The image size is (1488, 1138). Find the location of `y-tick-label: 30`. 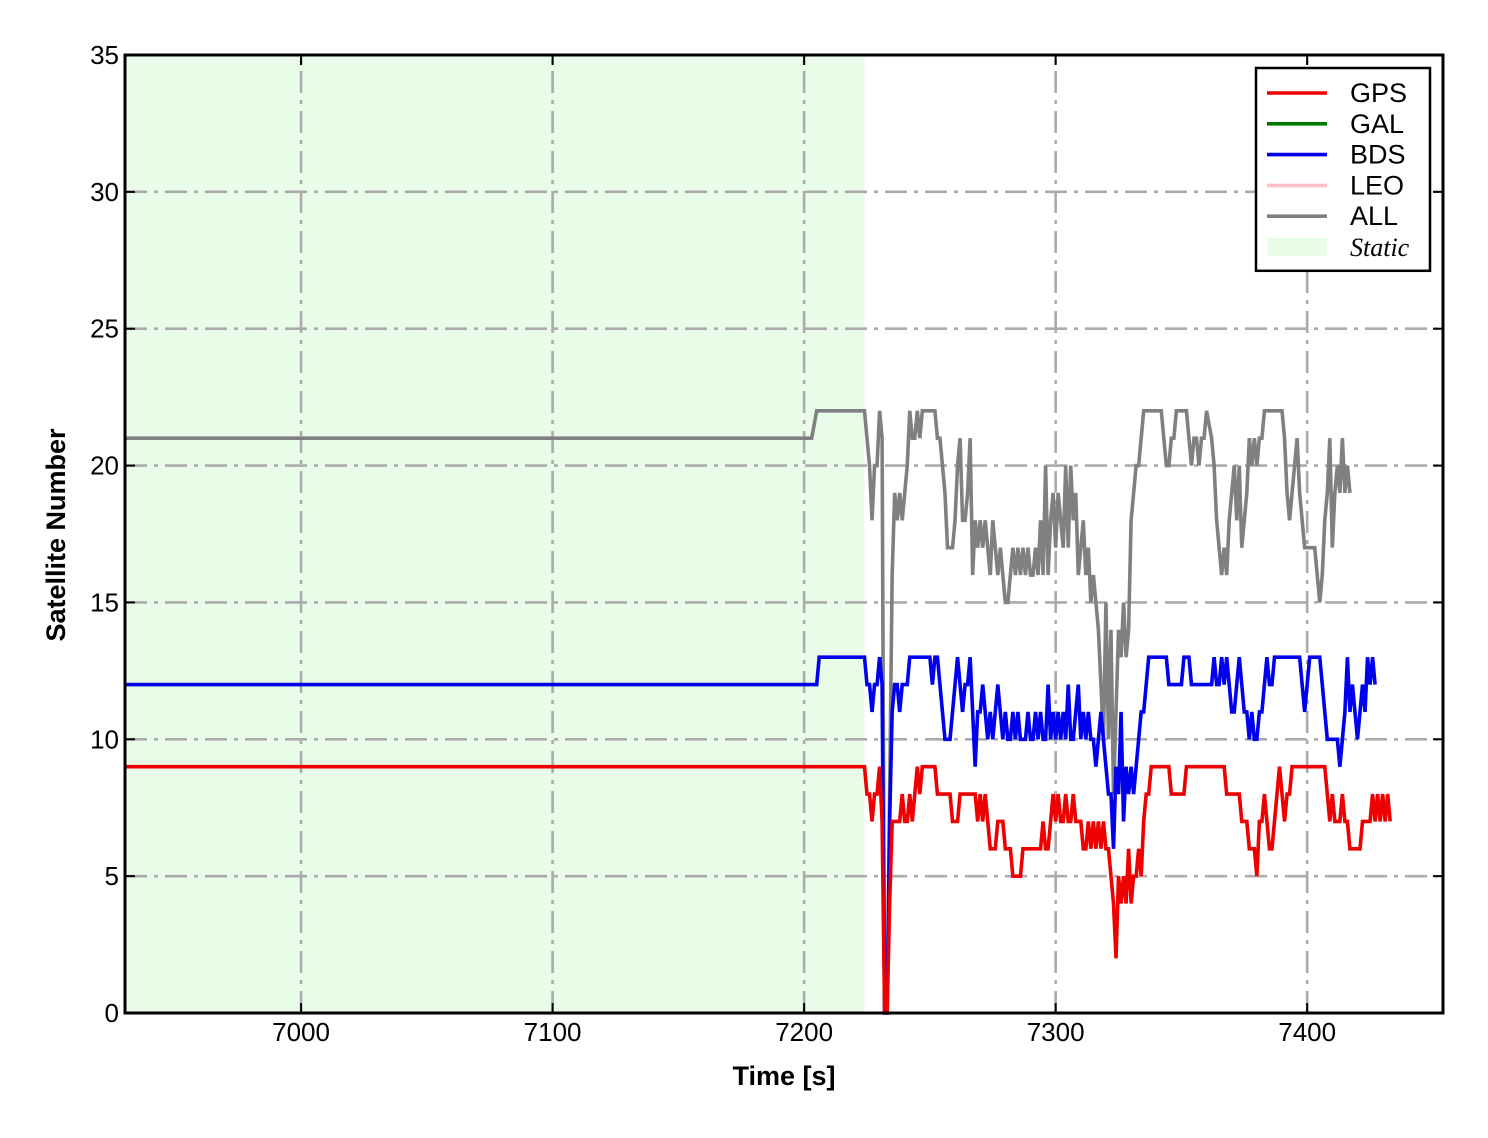

y-tick-label: 30 is located at coordinates (104, 192).